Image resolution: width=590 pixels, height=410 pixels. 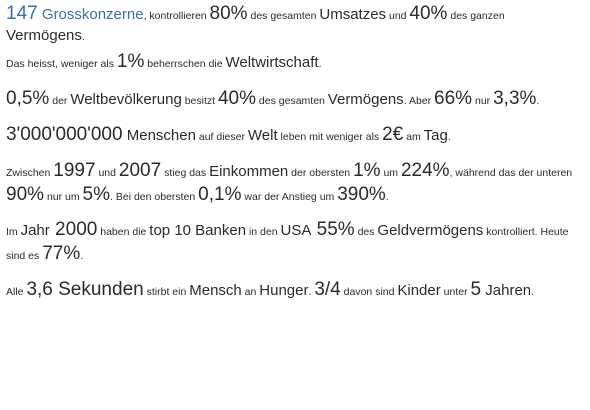 What do you see at coordinates (284, 290) in the screenshot?
I see `text-segment: Hunger` at bounding box center [284, 290].